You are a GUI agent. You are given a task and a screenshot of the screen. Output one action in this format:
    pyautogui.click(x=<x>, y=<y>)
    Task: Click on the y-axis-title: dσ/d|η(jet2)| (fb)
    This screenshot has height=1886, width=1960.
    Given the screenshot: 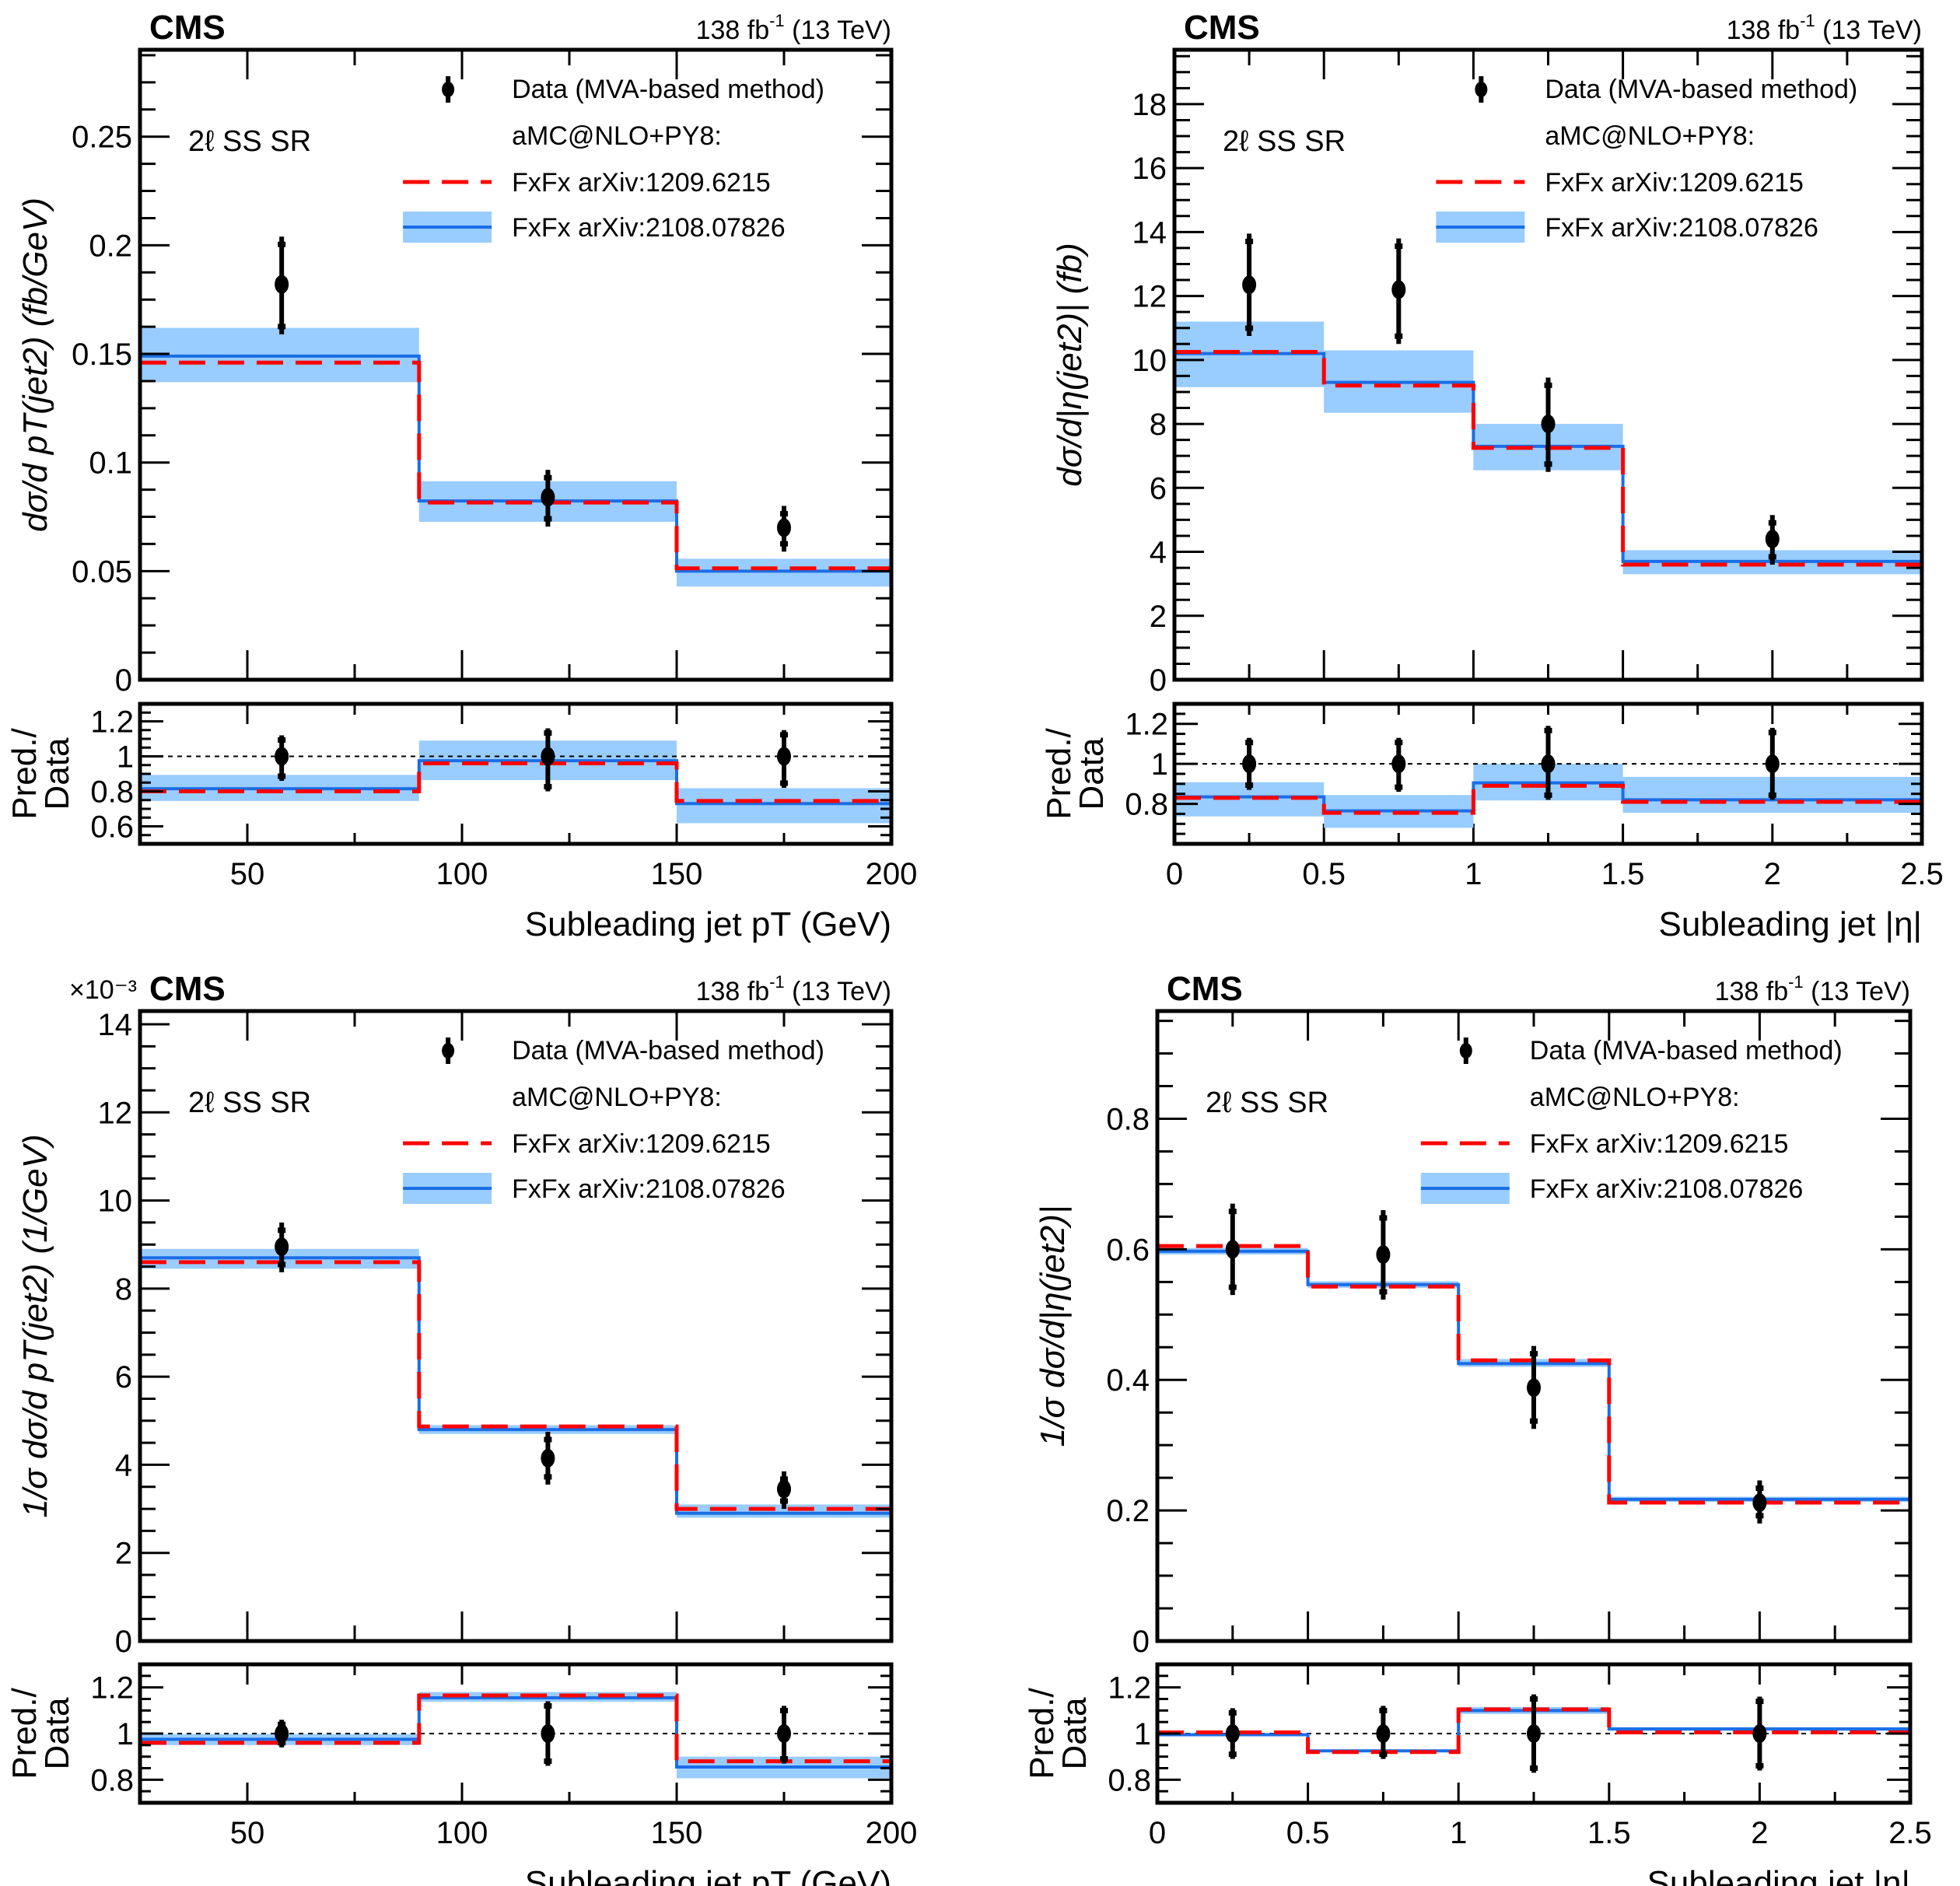 What is the action you would take?
    pyautogui.click(x=1070, y=365)
    